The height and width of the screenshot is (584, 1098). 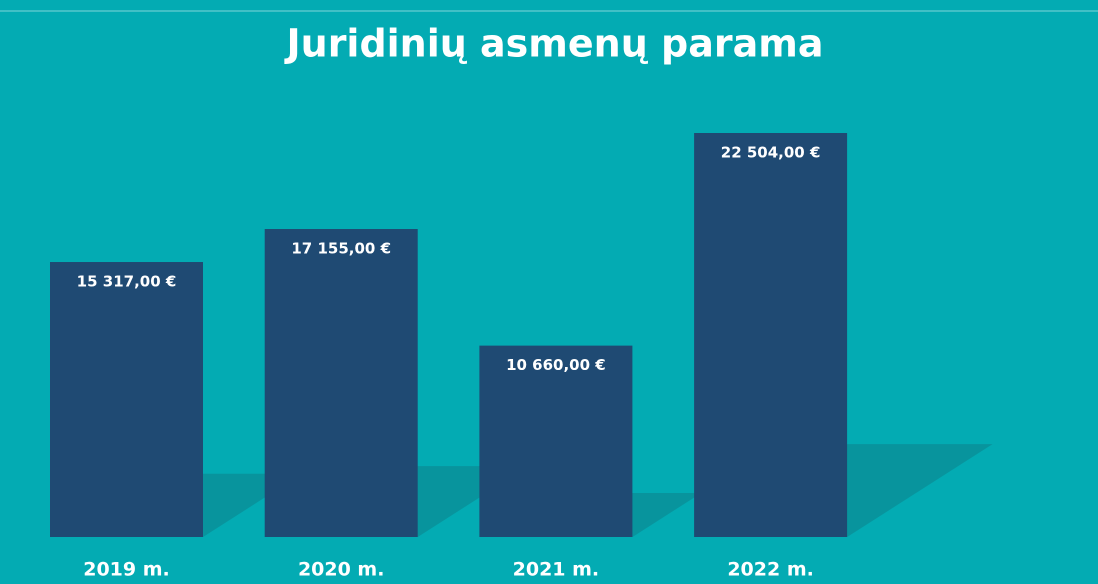 I want to click on x-tick-label: 2022 m., so click(x=770, y=570).